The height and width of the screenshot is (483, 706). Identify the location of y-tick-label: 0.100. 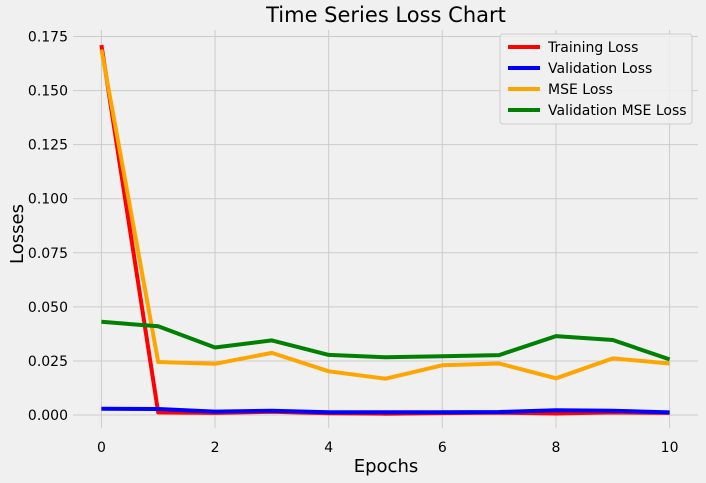
(48, 200).